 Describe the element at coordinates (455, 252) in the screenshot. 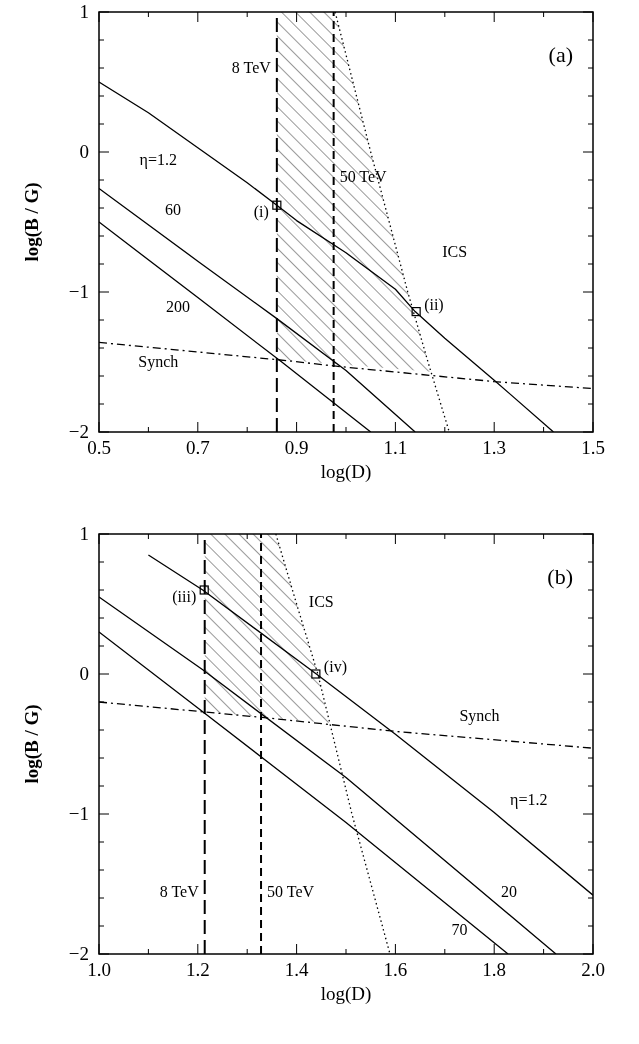

I see `text: ICS` at that location.